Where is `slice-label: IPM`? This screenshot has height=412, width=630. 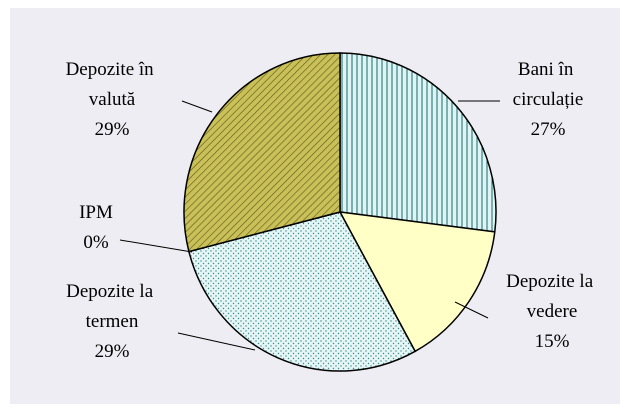
slice-label: IPM is located at coordinates (96, 212).